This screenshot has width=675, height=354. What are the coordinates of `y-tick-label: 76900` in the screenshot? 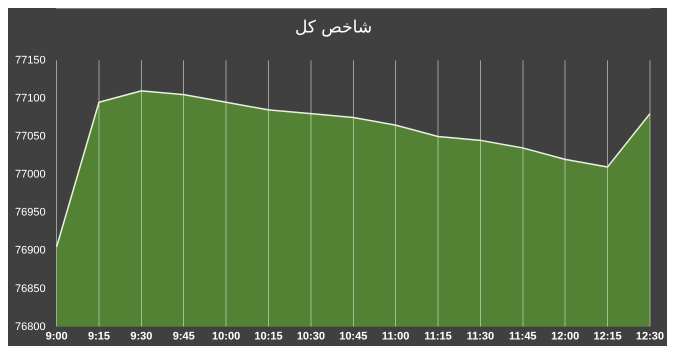 It's located at (30, 250).